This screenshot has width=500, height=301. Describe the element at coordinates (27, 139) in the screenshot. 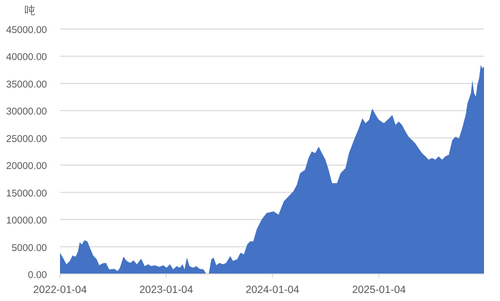

I see `y-tick-label: 25000.00` at that location.